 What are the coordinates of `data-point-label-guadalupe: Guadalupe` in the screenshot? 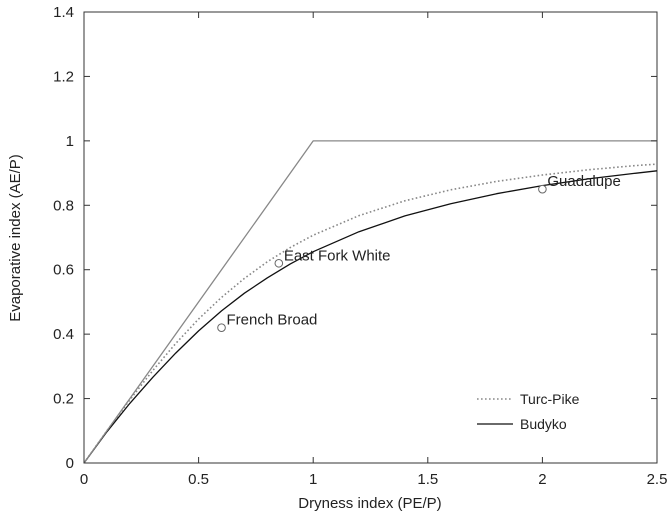 It's located at (583, 181).